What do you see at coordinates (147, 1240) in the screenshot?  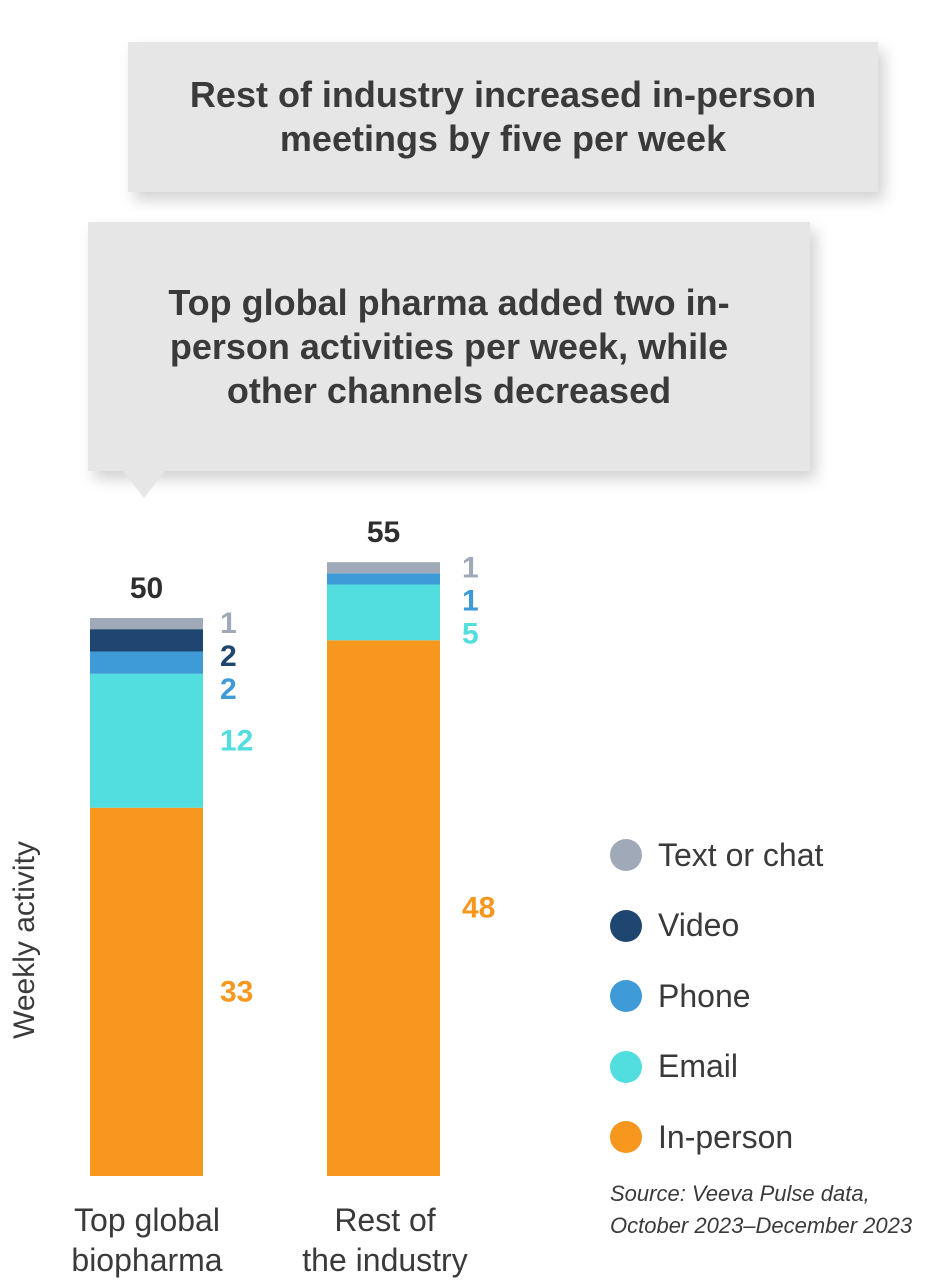 I see `category-label-top-global-biopharma: Top global biopharma` at bounding box center [147, 1240].